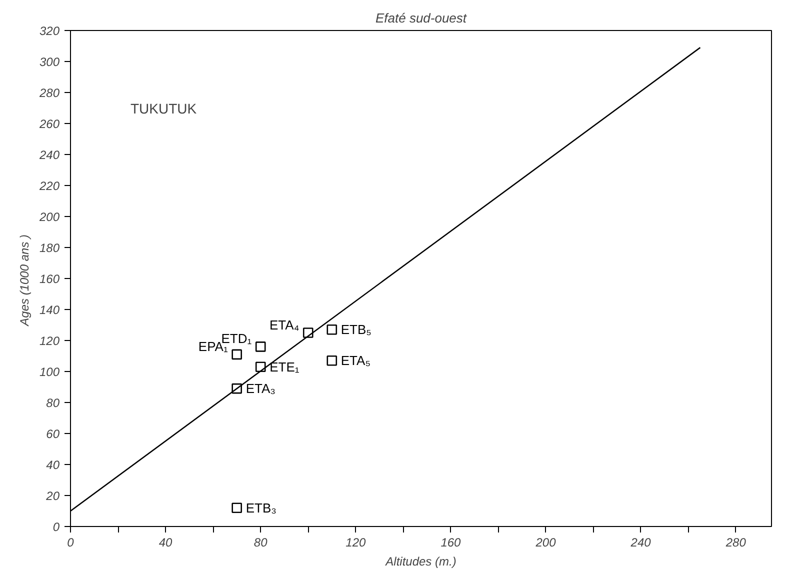  What do you see at coordinates (49, 248) in the screenshot?
I see `y-tick-label: 180` at bounding box center [49, 248].